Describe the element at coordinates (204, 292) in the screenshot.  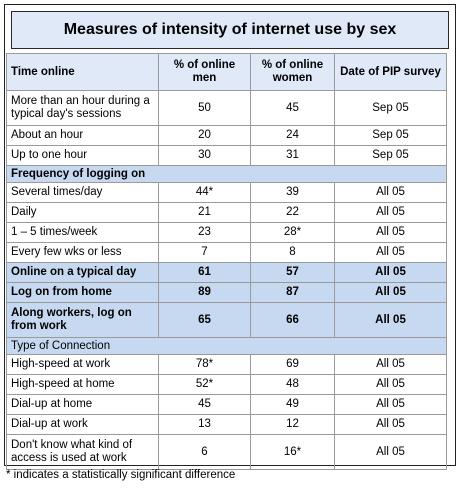
I see `men-value: 89` at that location.